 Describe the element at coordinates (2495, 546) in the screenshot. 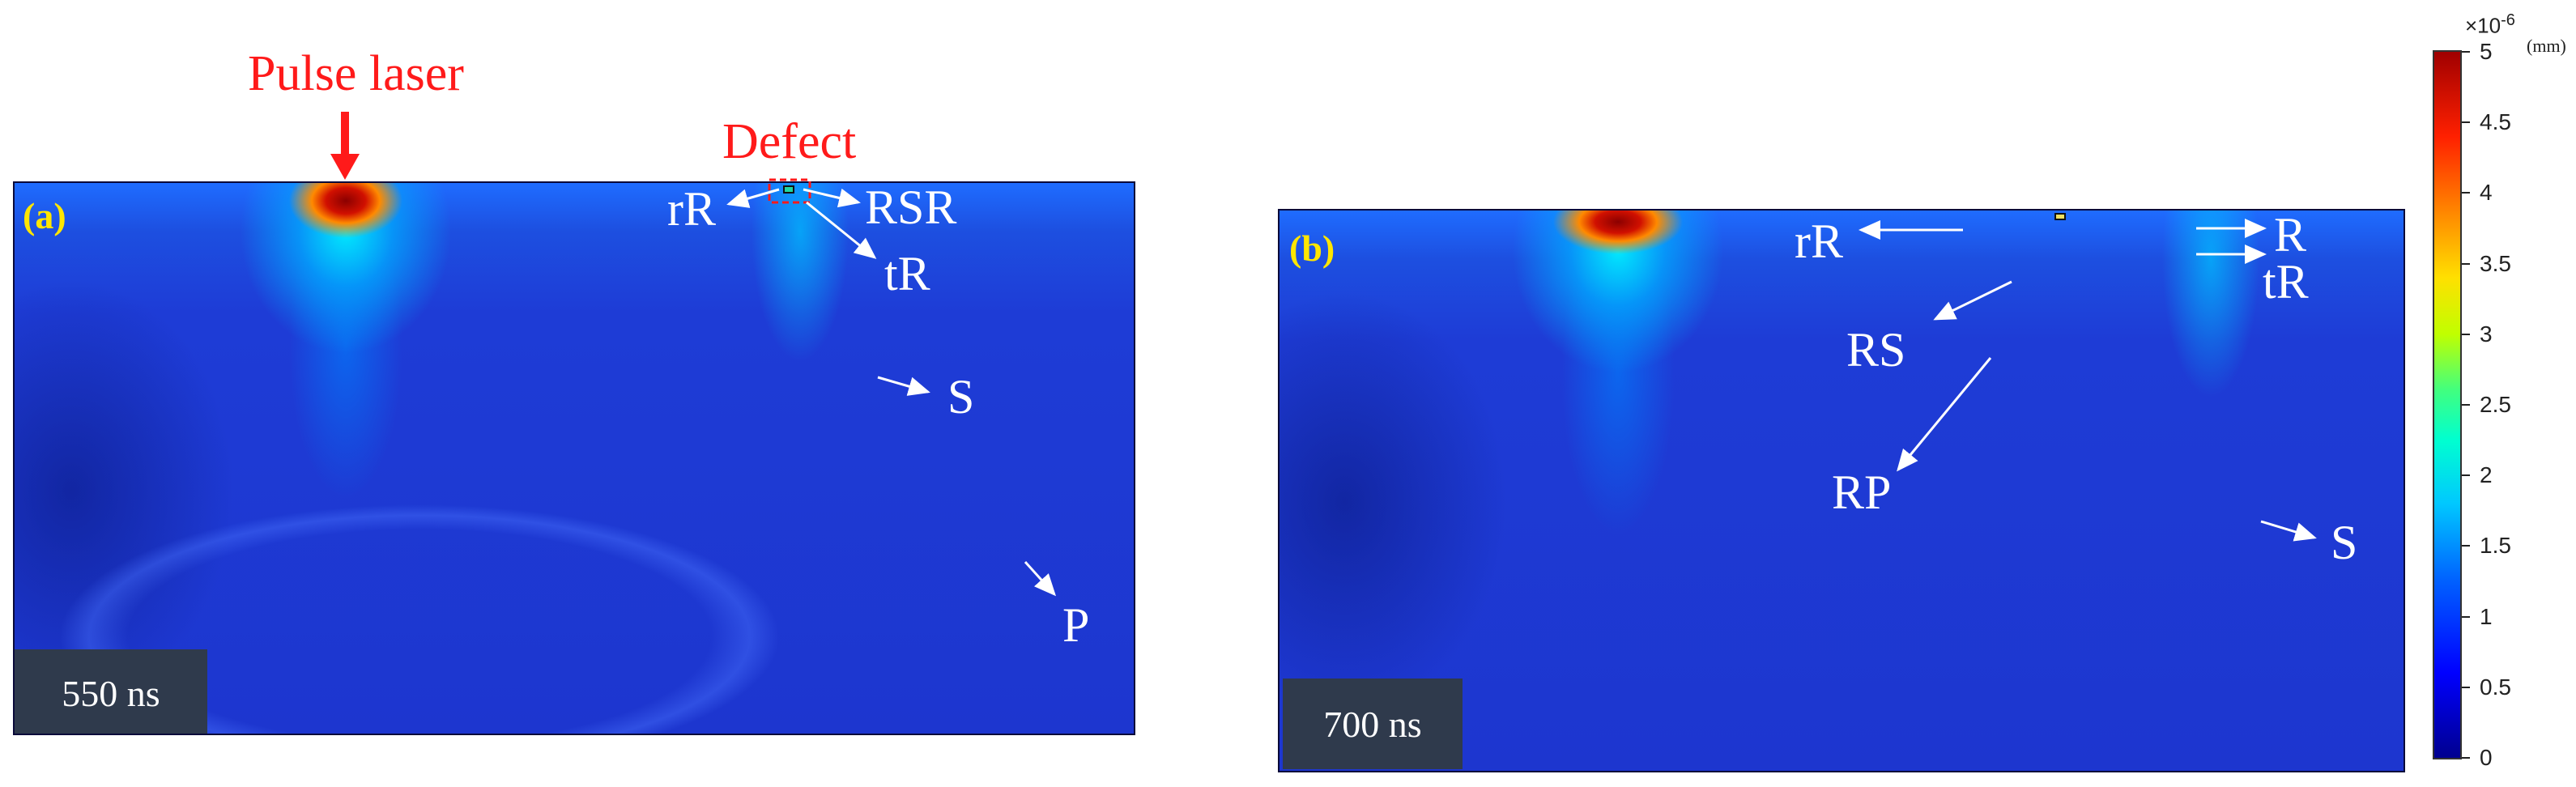

I see `colorbar-tick-label: 1.5` at that location.